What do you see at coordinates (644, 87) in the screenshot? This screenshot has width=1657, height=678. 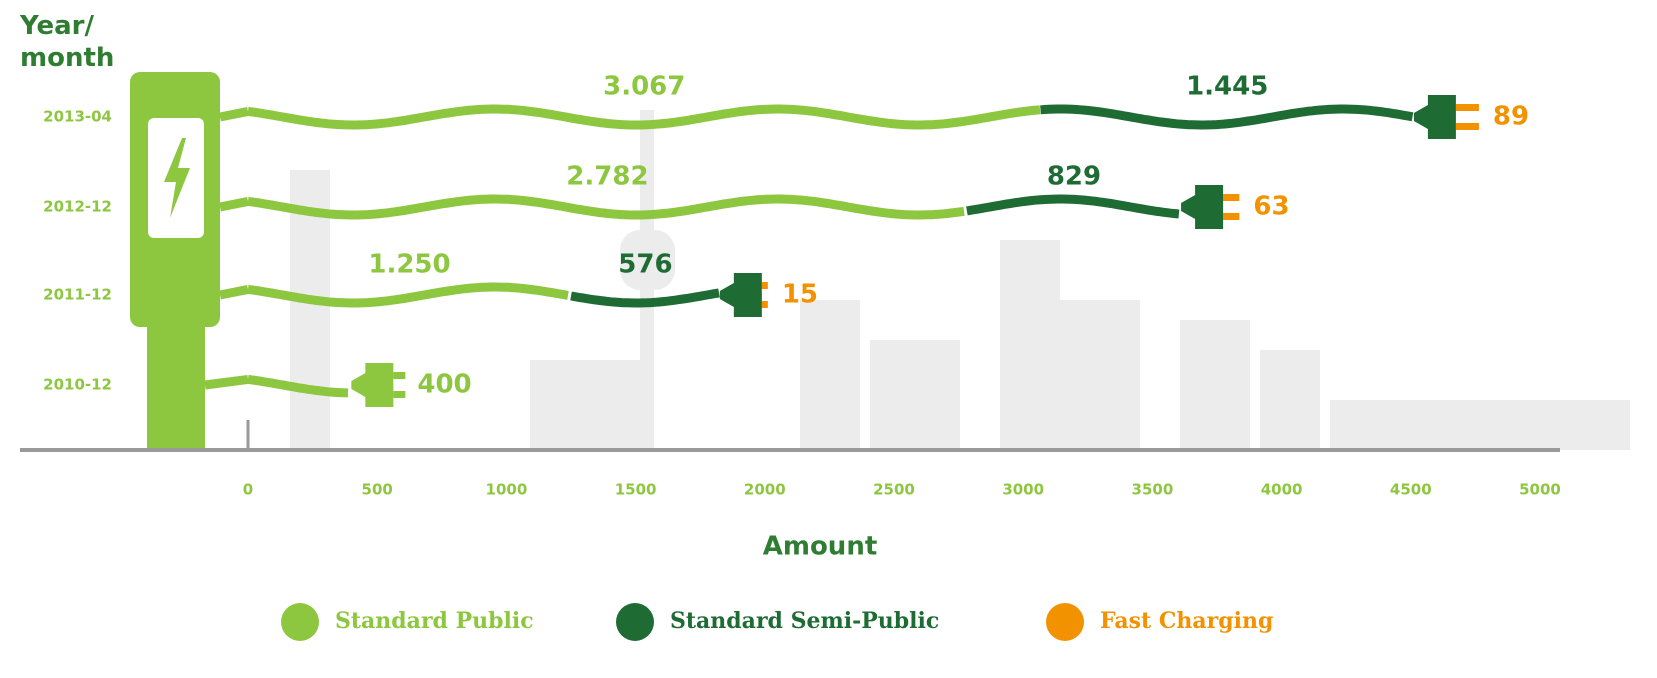 I see `value-label: 3.067` at bounding box center [644, 87].